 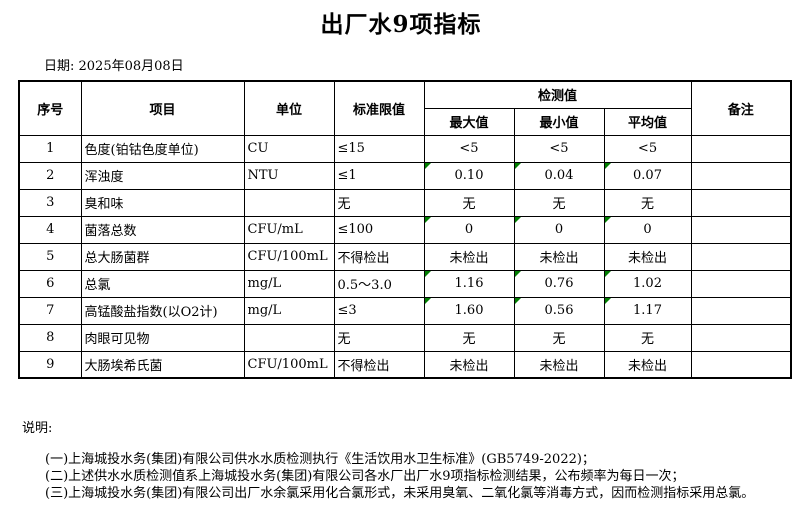 I want to click on cell-no: 4, so click(x=50, y=229).